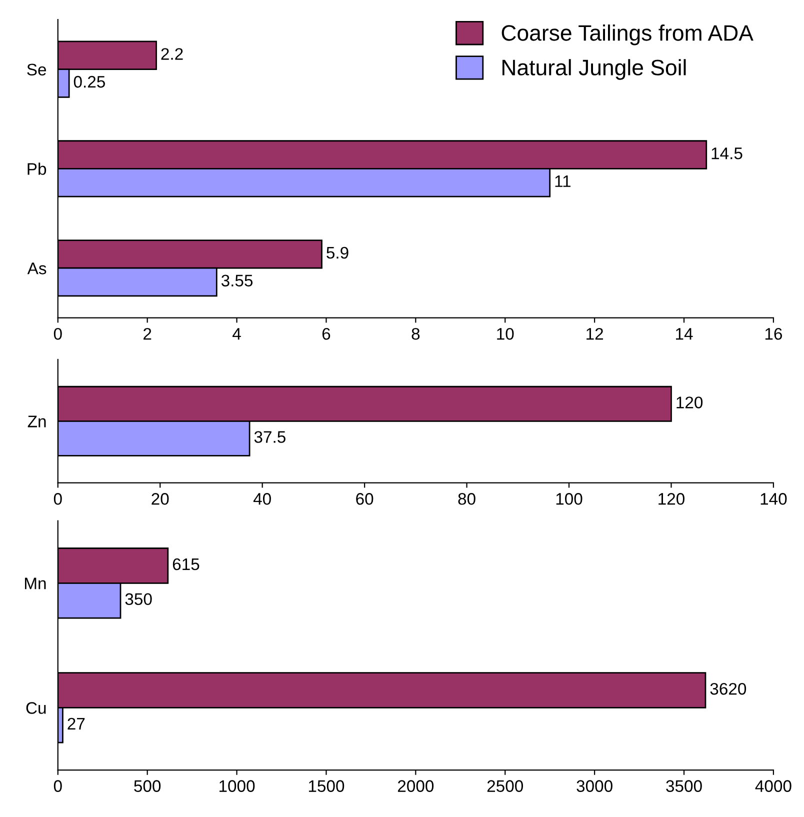 This screenshot has height=817, width=804. Describe the element at coordinates (138, 599) in the screenshot. I see `data-label: 350` at that location.